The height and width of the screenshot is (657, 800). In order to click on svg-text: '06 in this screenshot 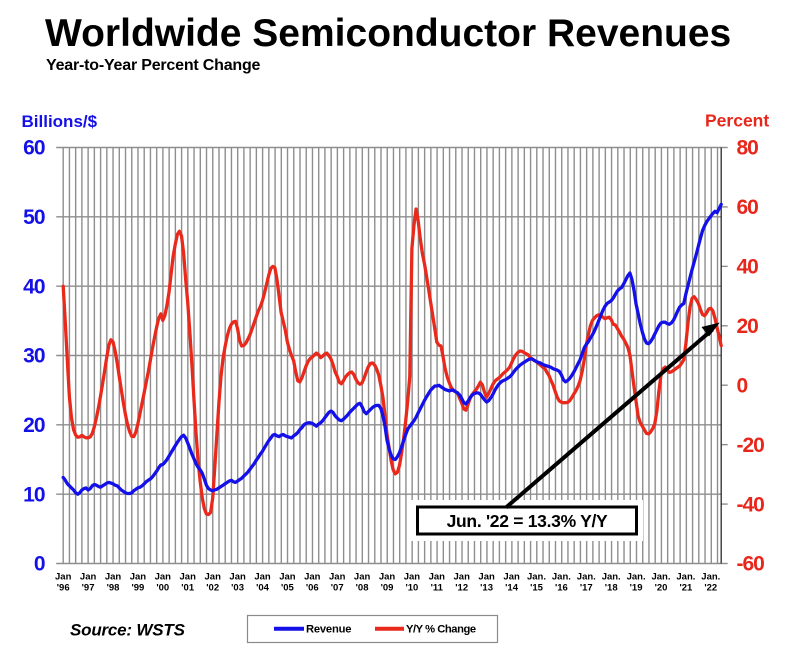, I will do `click(312, 588)`.